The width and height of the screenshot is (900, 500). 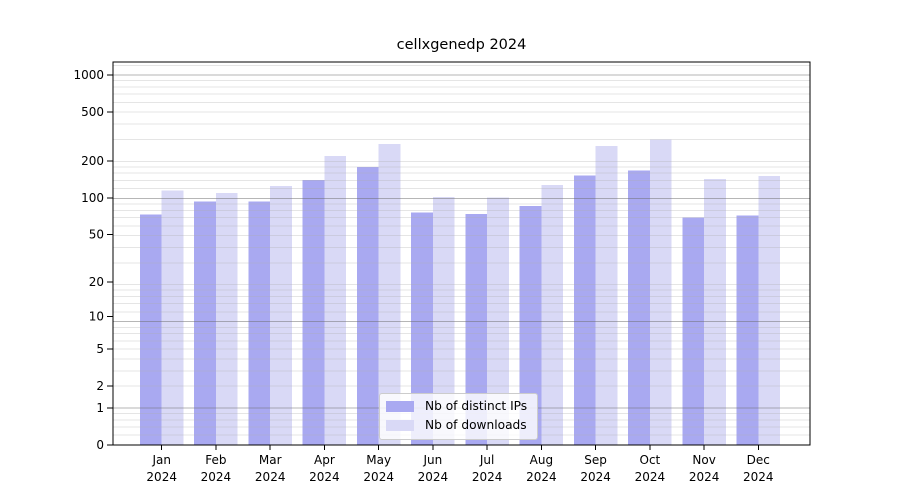 What do you see at coordinates (270, 460) in the screenshot?
I see `x-tick-label-month: Mar` at bounding box center [270, 460].